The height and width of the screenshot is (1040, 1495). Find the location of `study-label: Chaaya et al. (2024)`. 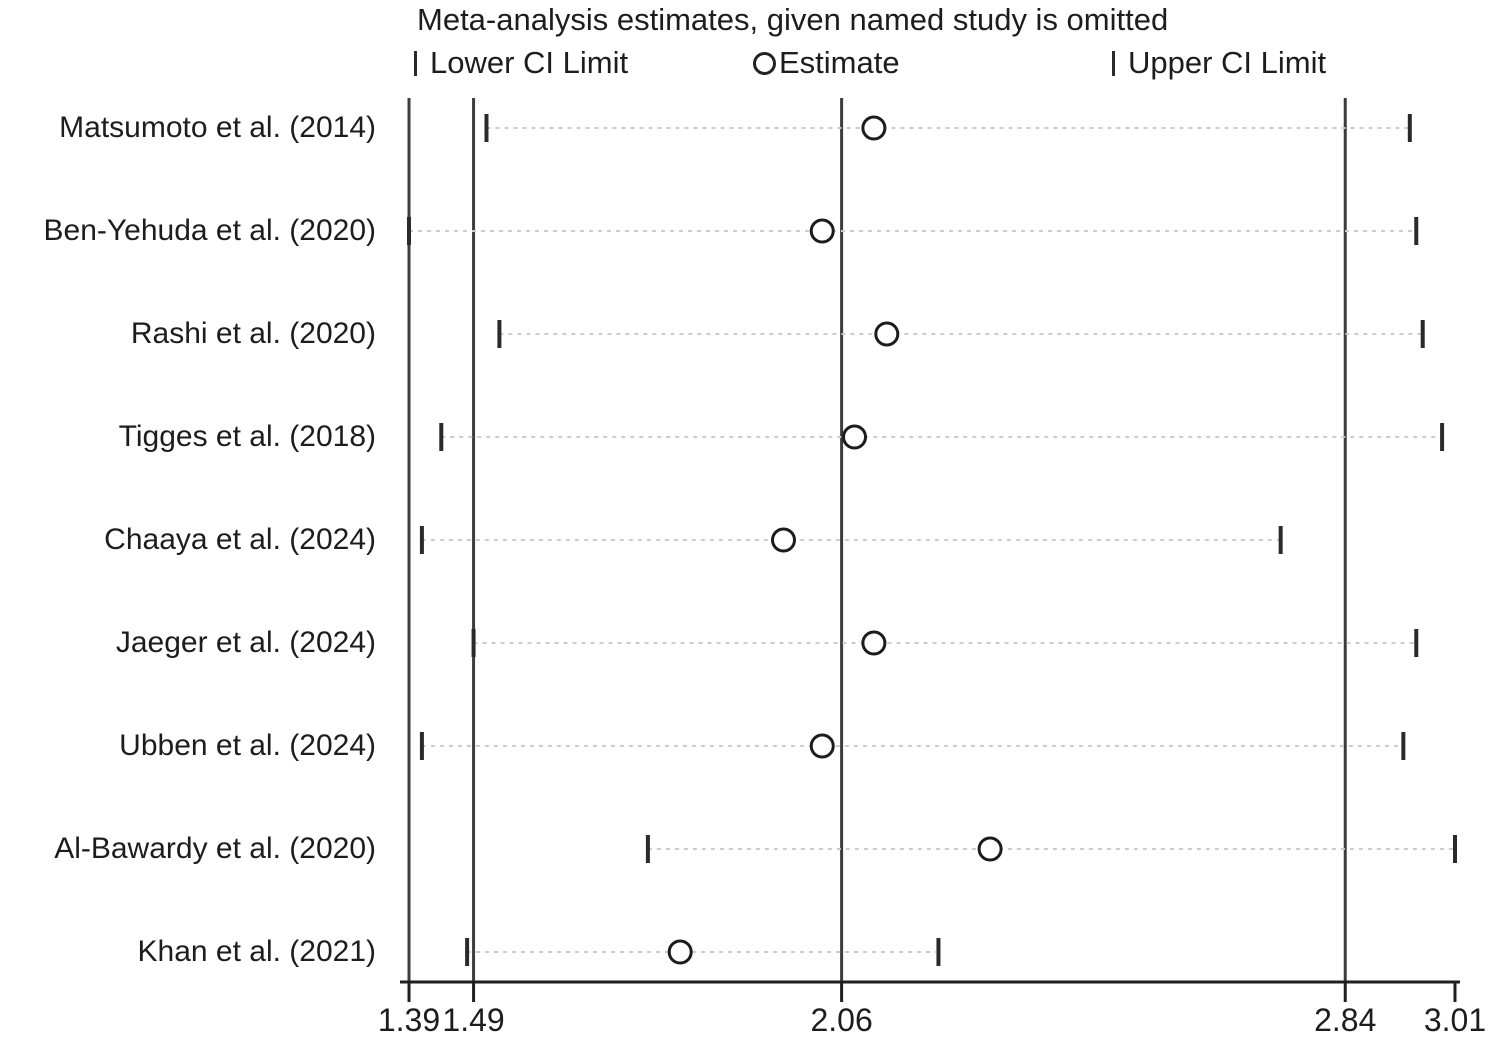

study-label: Chaaya et al. (2024) is located at coordinates (240, 539).